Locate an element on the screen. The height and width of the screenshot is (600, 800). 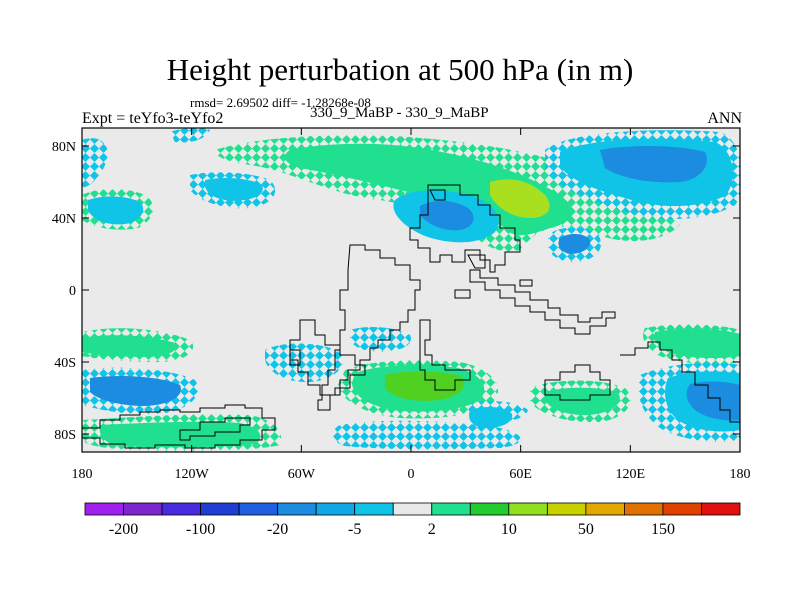
colorbar-label: -5 is located at coordinates (354, 529).